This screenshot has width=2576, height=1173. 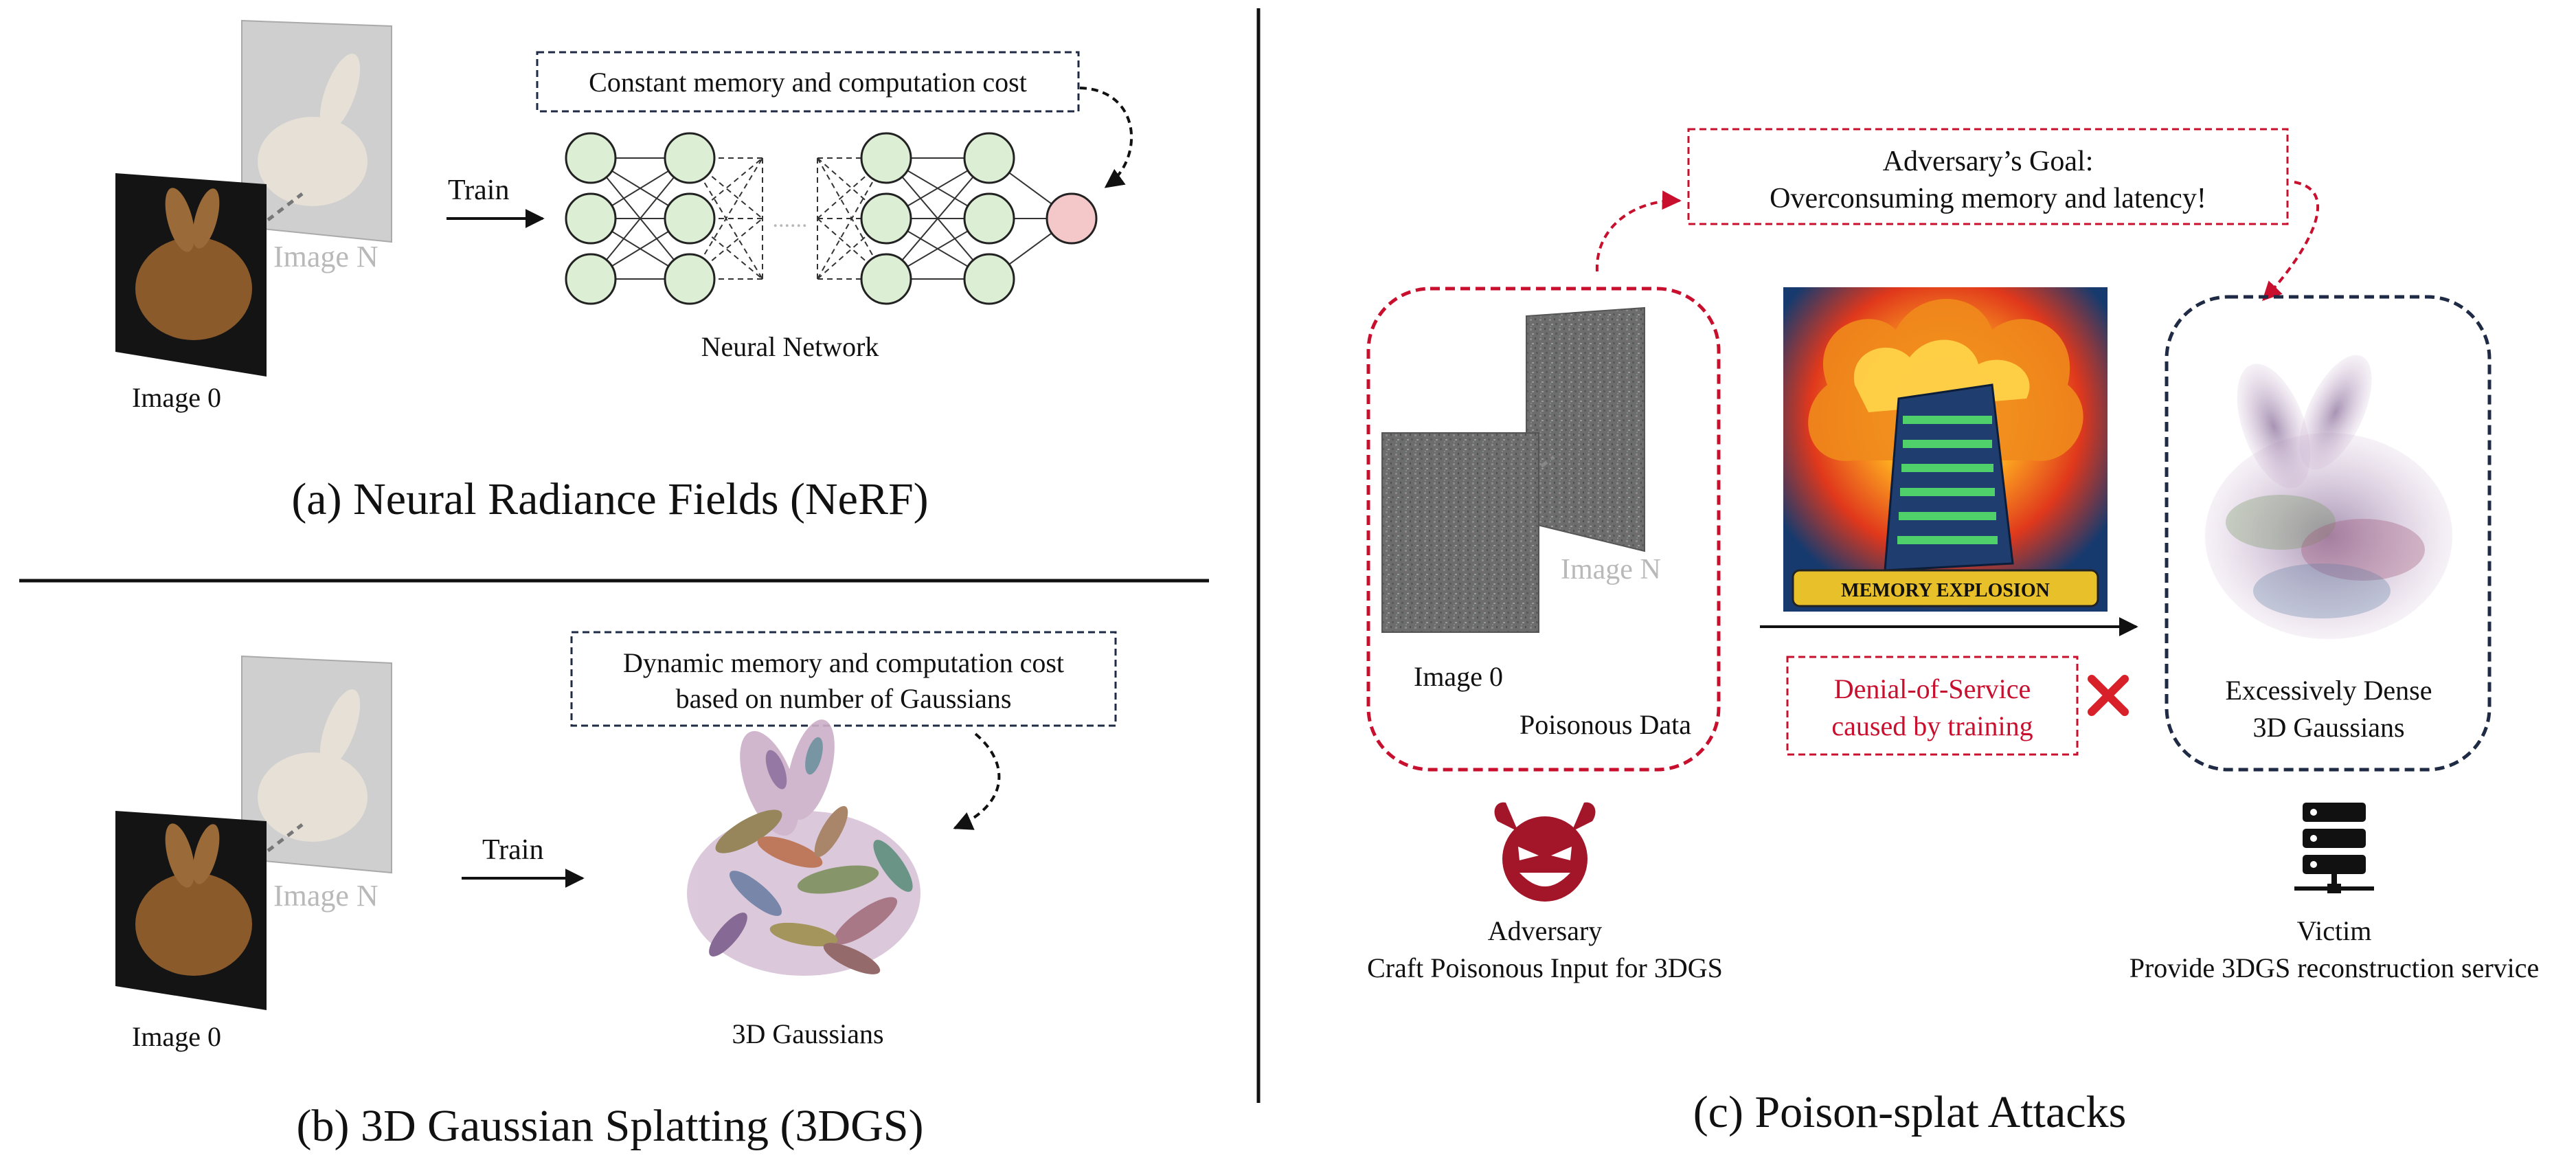 I want to click on explosion-banner-text: MEMORY EXPLOSION, so click(x=1945, y=591).